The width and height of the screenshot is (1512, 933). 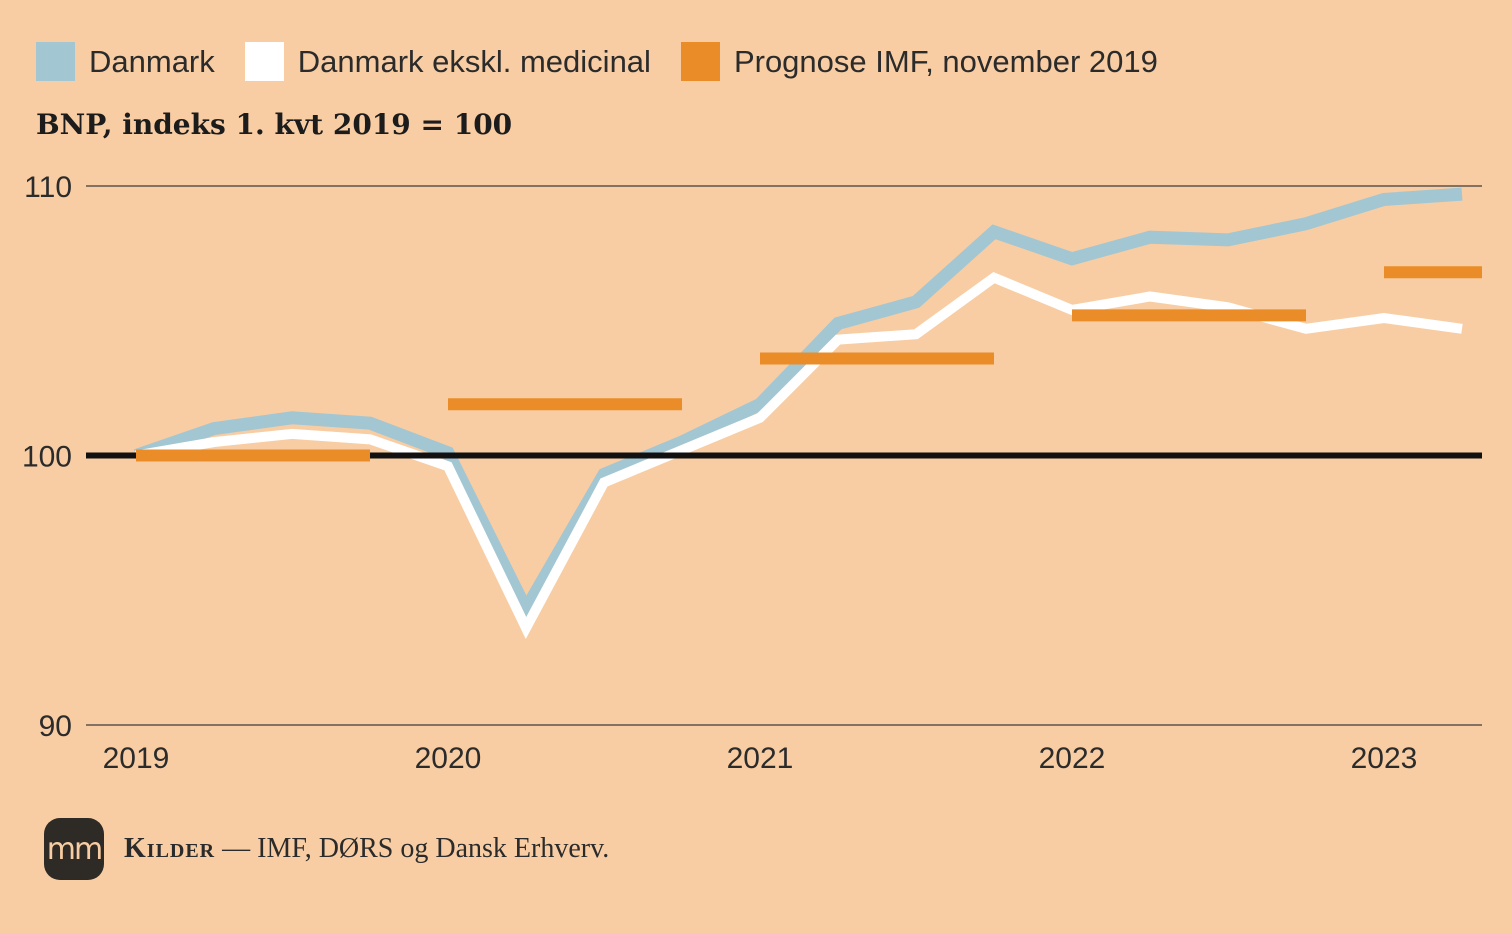 What do you see at coordinates (412, 848) in the screenshot?
I see `source-list: — IMF, DØRS og Dansk Erhverv.` at bounding box center [412, 848].